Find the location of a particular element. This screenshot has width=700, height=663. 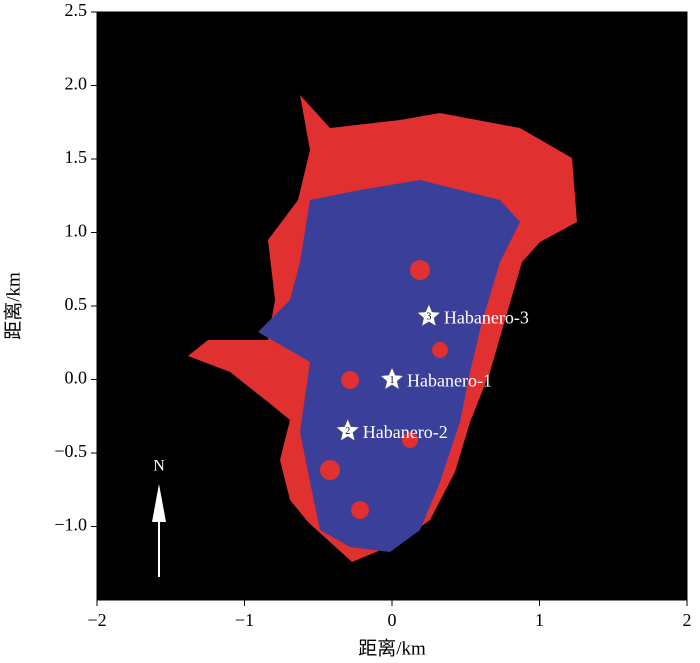

x-tick-label: 2 is located at coordinates (687, 620).